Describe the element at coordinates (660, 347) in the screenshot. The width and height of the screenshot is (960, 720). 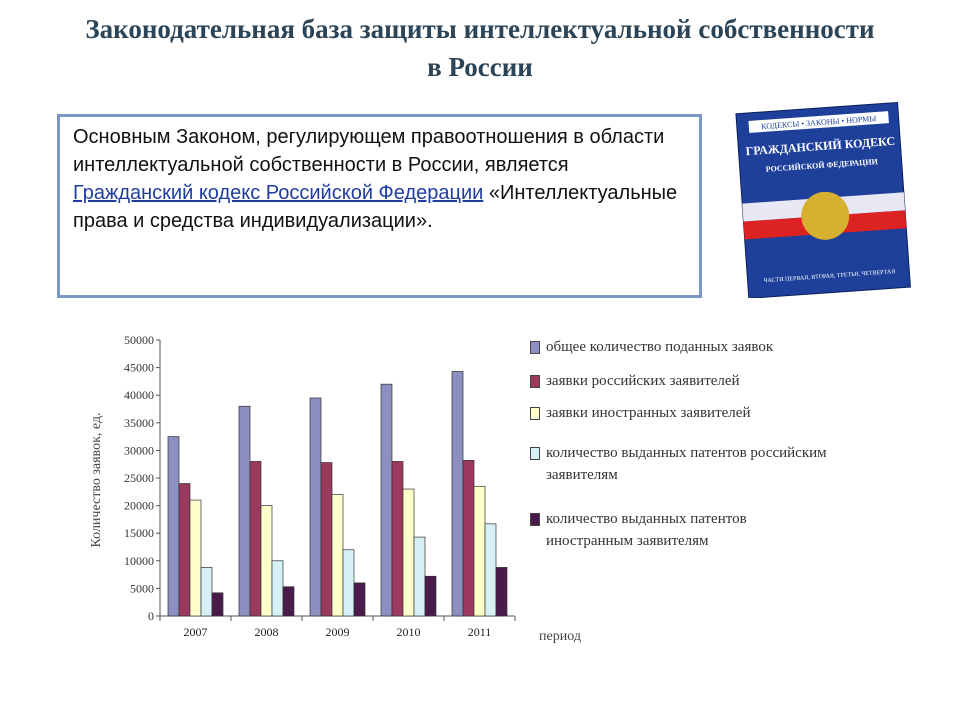
I see `legend-label: общее количество поданных заявок` at that location.